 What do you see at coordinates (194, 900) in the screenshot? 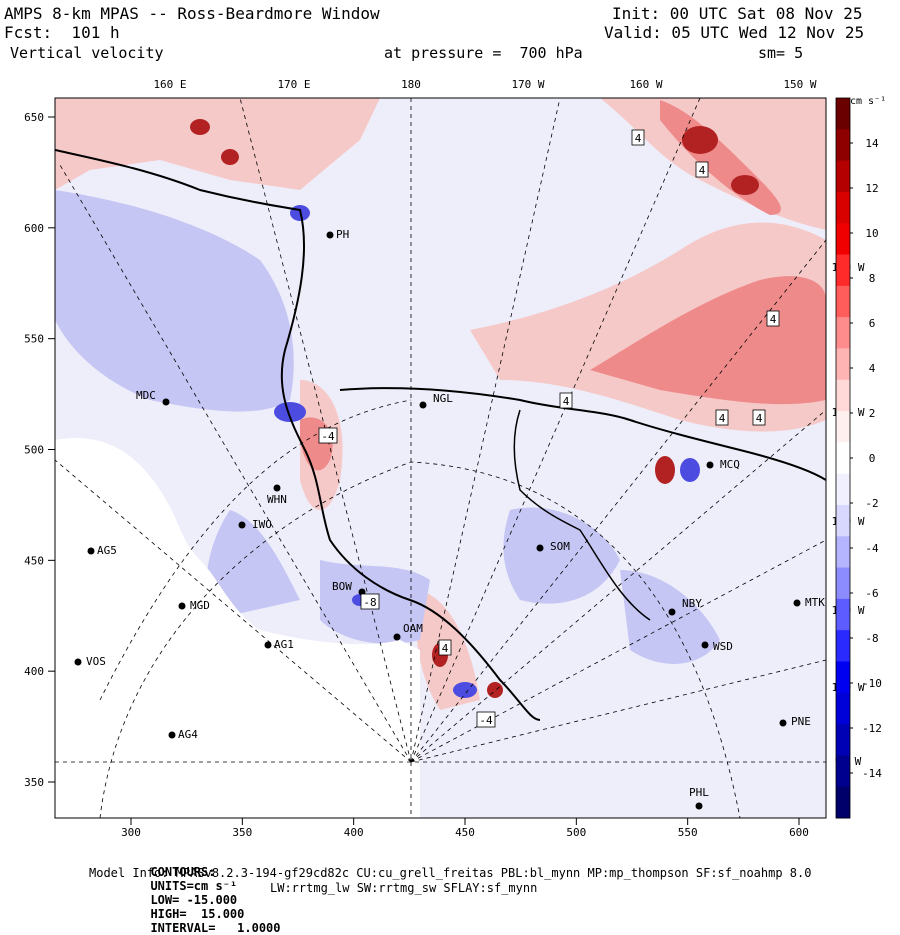
I see `low-label: LOW= -15.000` at bounding box center [194, 900].